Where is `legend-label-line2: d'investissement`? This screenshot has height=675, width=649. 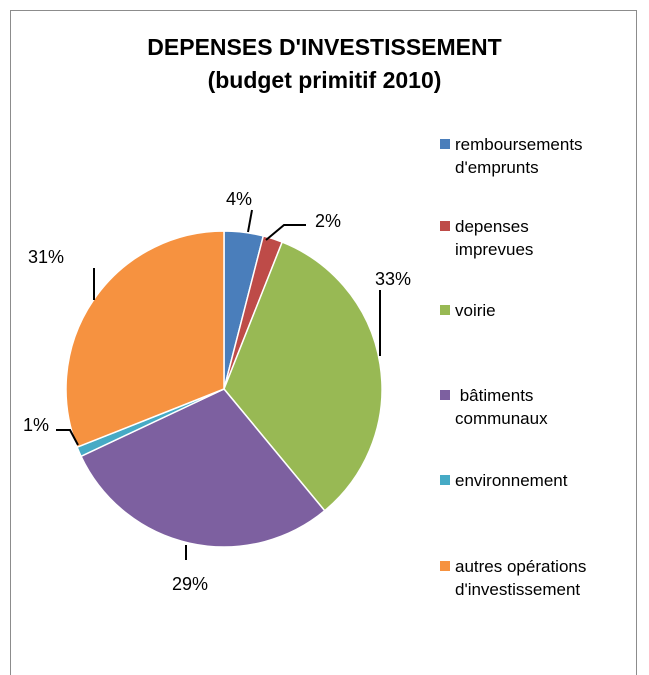 legend-label-line2: d'investissement is located at coordinates (518, 589).